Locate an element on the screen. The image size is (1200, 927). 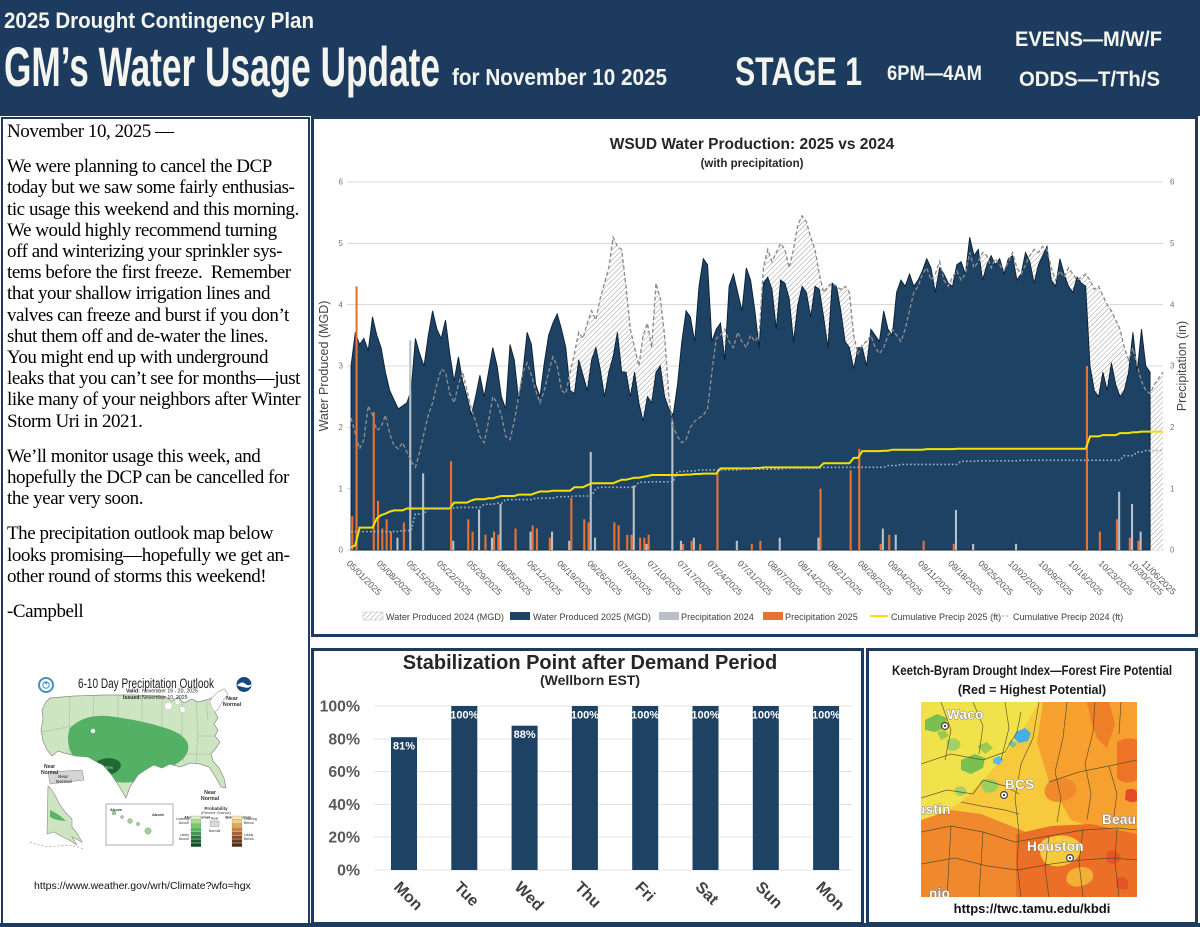
svg-text: Precipitation (in) is located at coordinates (1182, 366).